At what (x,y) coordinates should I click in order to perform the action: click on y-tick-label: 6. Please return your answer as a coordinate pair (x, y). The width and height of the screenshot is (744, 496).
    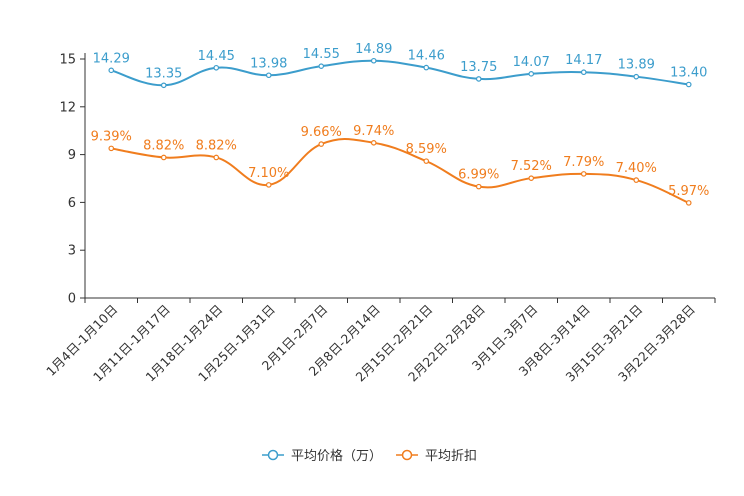
    Looking at the image, I should click on (72, 203).